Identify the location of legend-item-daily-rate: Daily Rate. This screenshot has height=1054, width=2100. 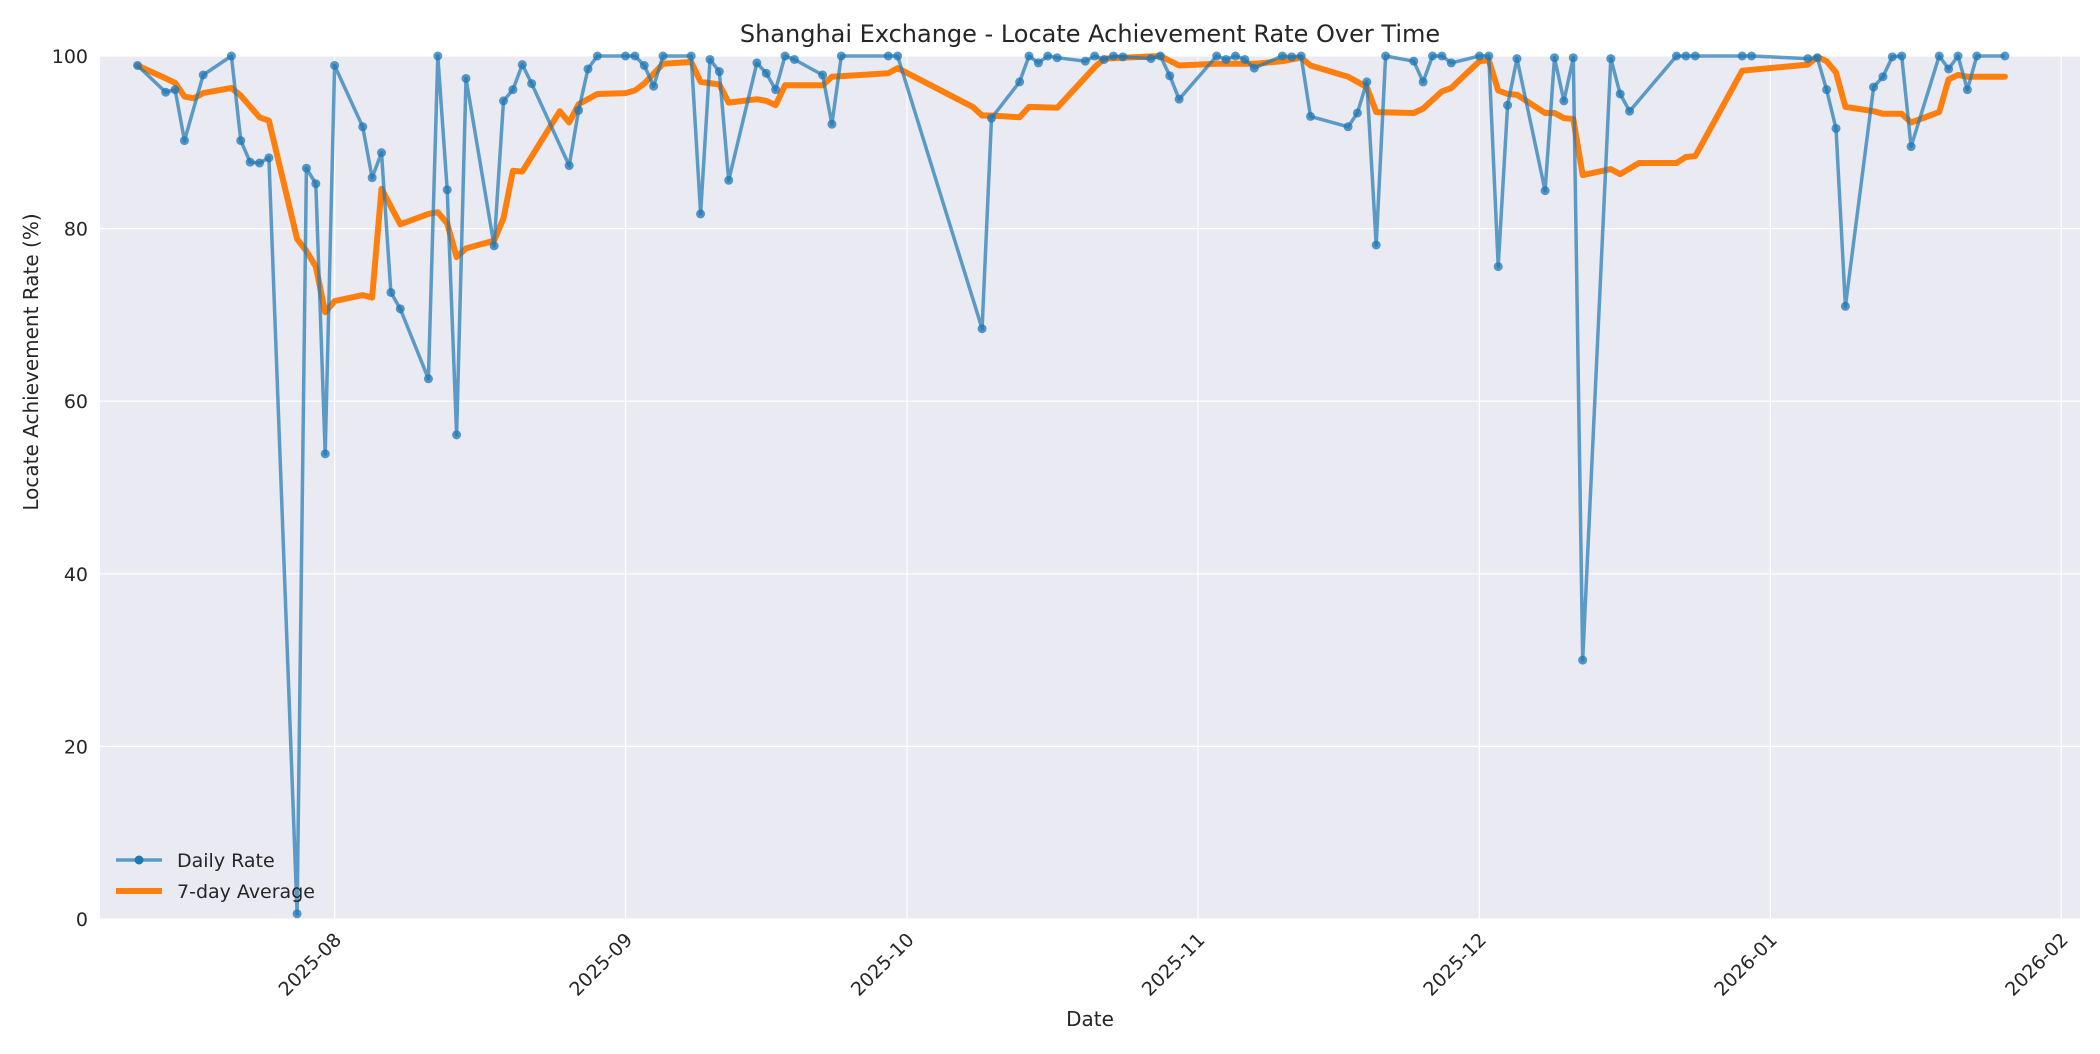
(195, 861).